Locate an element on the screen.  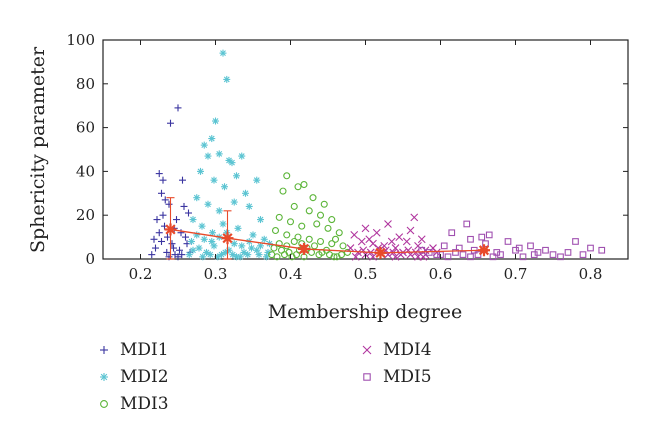
legend-label: MDI4 is located at coordinates (407, 350).